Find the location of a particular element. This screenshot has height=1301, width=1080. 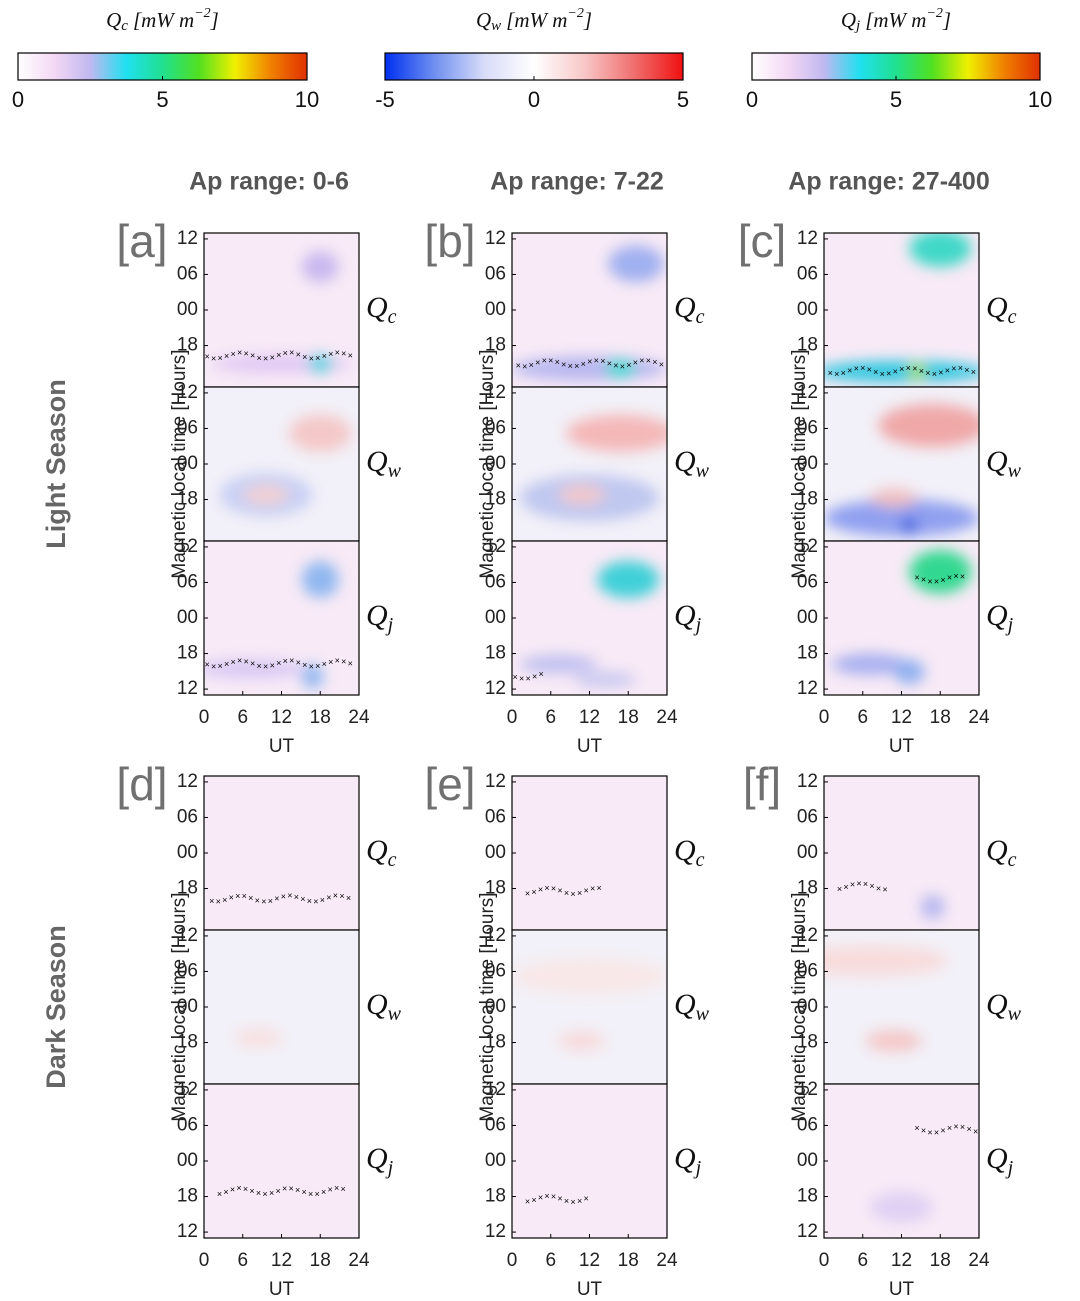

panel-label: [d] is located at coordinates (141, 784).